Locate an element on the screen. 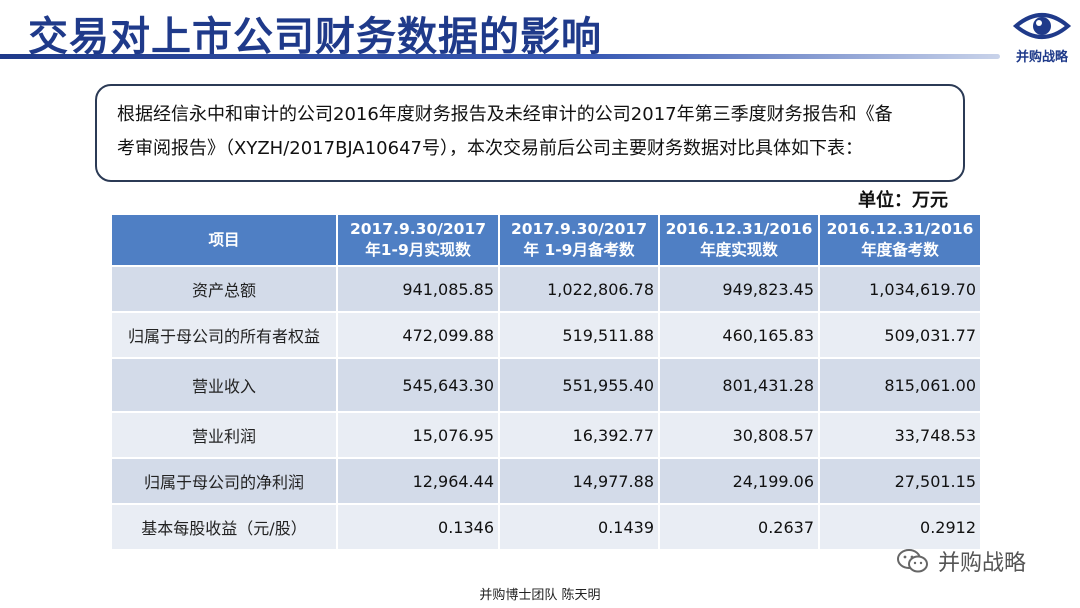 The width and height of the screenshot is (1080, 608). header-col-3-line-2: 年度实现数 is located at coordinates (739, 250).